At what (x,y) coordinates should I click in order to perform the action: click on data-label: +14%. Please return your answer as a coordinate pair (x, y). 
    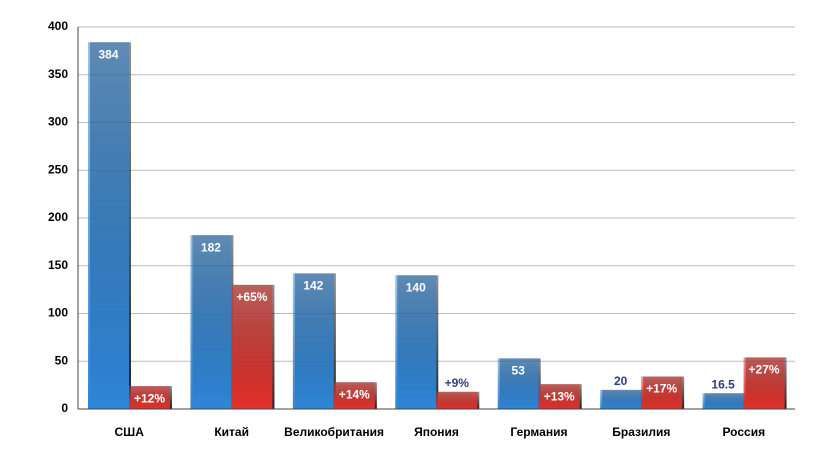
    Looking at the image, I should click on (354, 394).